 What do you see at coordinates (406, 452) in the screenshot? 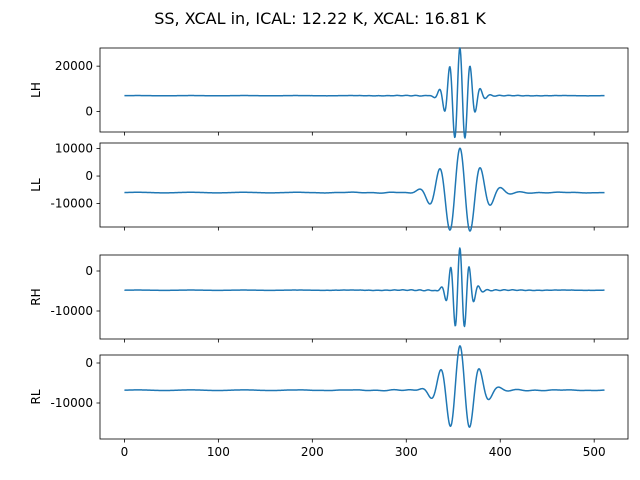
I see `x-tick-label: 300` at bounding box center [406, 452].